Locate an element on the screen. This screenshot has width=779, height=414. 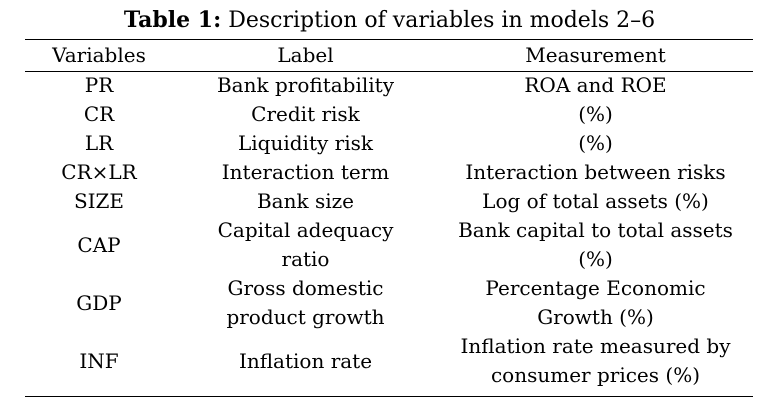
label-cell: Capital adequacy ratio is located at coordinates (305, 245).